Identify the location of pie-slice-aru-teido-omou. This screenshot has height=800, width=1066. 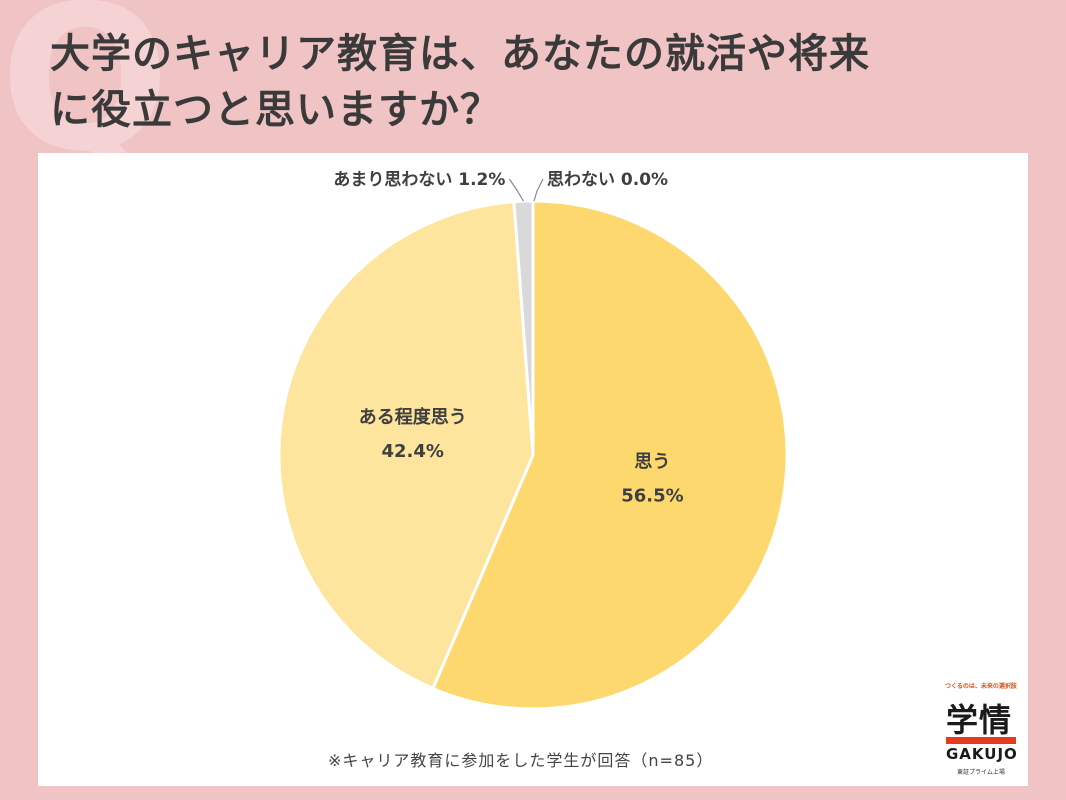
(406, 445).